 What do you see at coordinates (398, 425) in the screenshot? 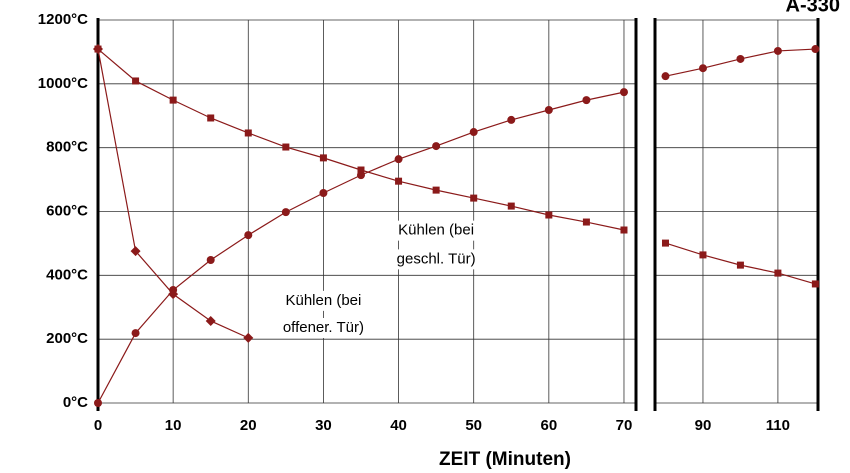
I see `x-tick-label: 40` at bounding box center [398, 425].